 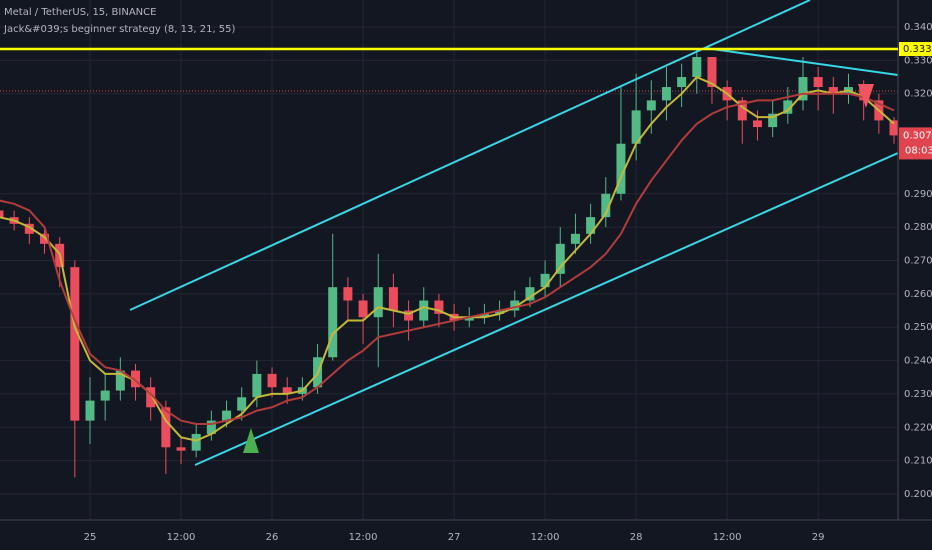 I want to click on x-tick-label: 25, so click(x=90, y=537).